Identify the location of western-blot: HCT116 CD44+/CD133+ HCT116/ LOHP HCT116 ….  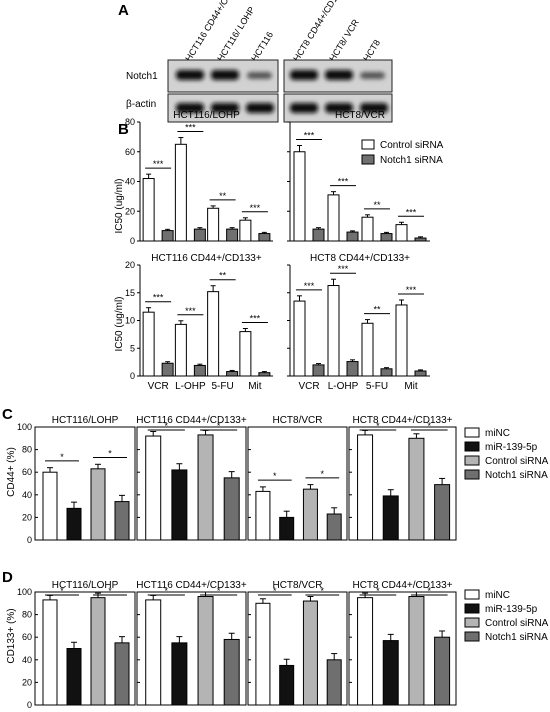
(259, 61).